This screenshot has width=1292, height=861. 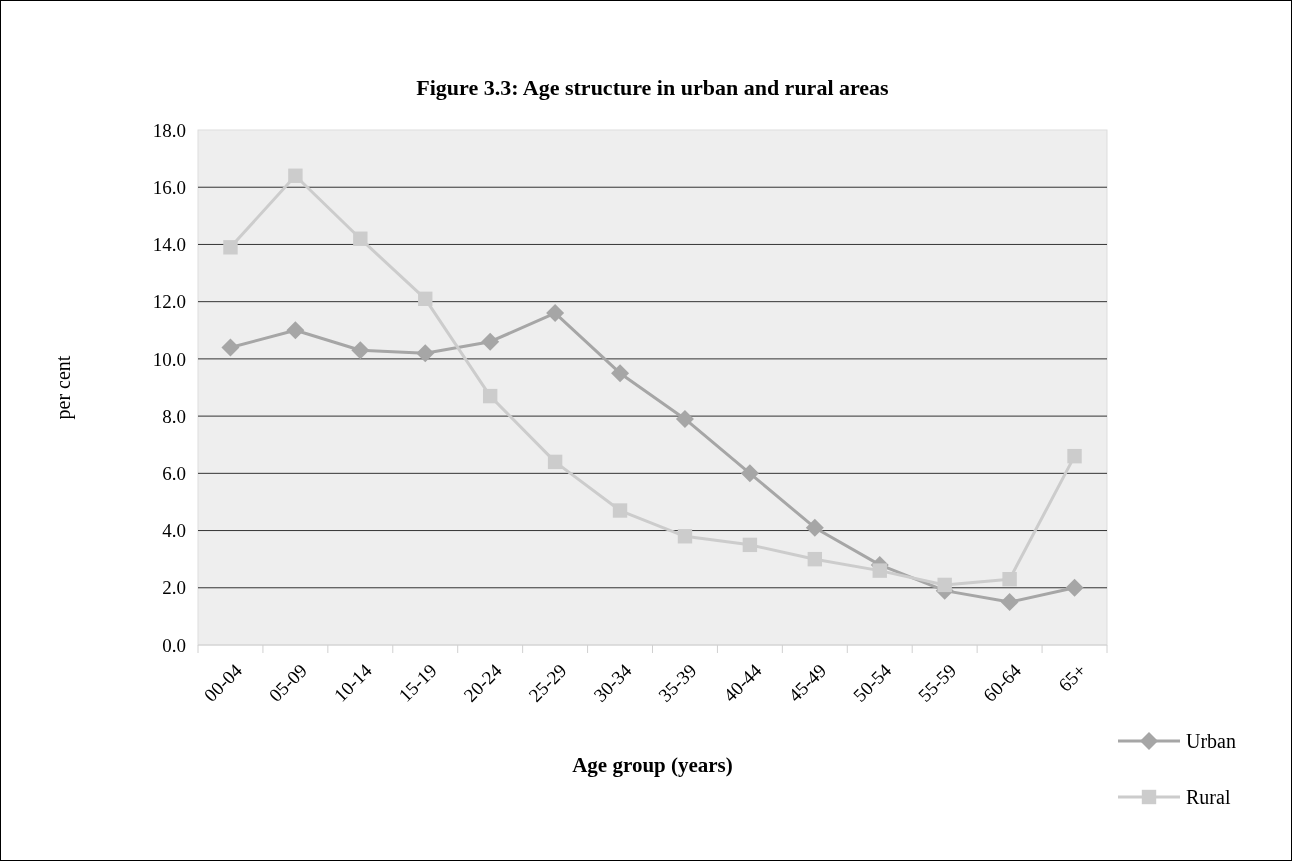 What do you see at coordinates (174, 531) in the screenshot?
I see `y-tick-label: 4.0` at bounding box center [174, 531].